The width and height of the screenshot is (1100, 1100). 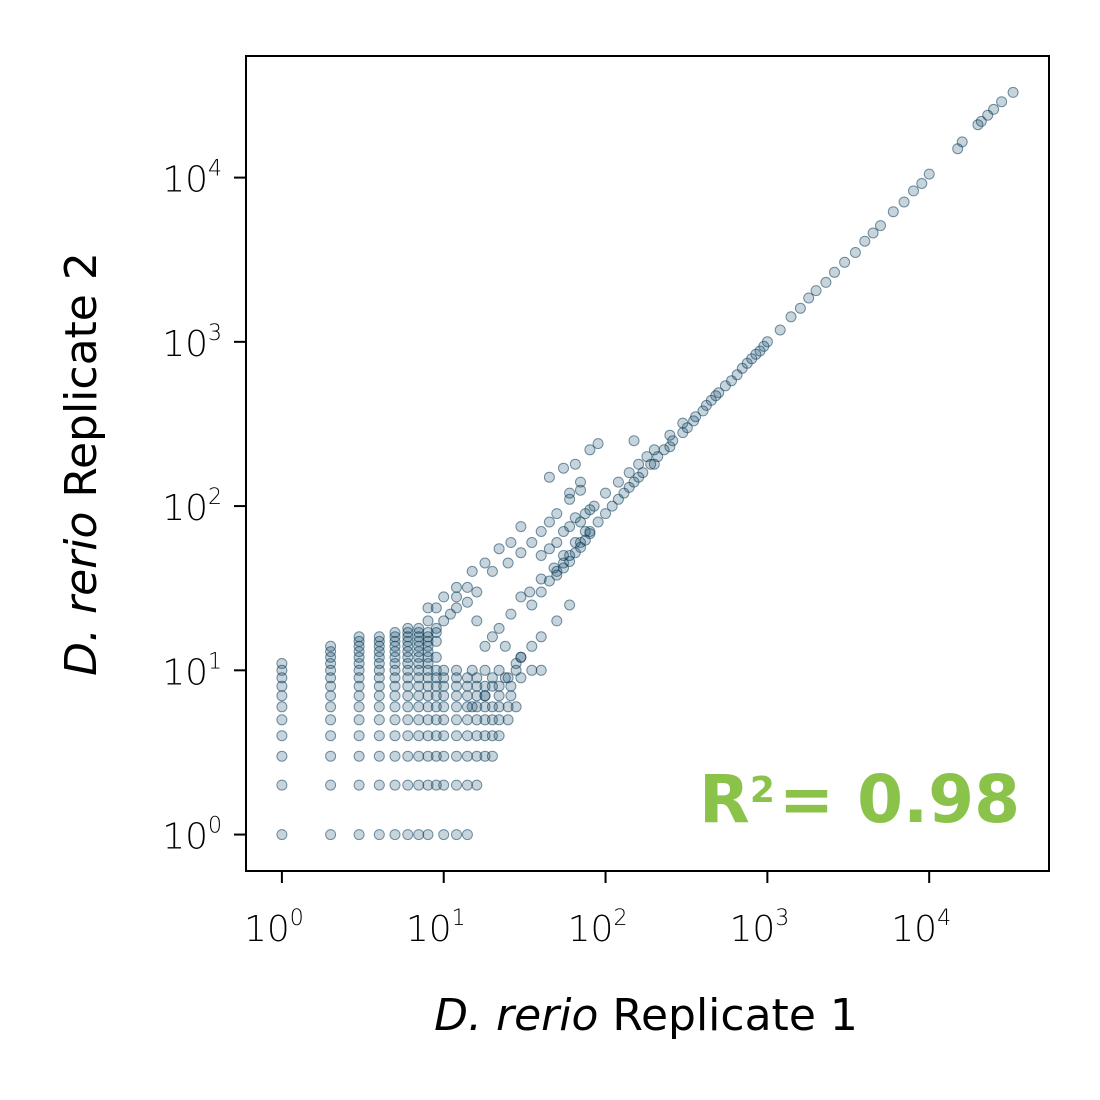 I want to click on y-tick-label: 101, so click(x=192, y=671).